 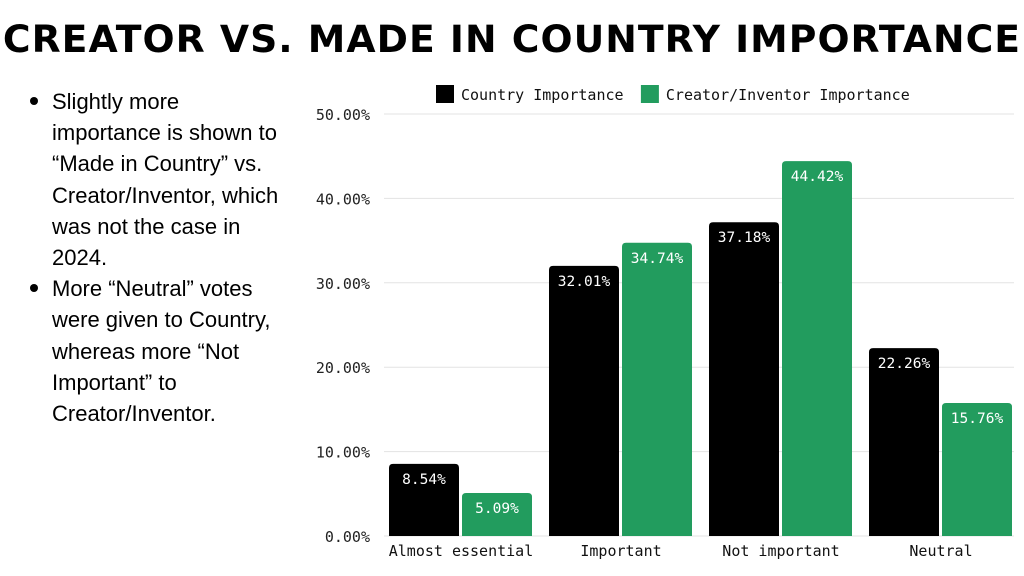 I want to click on legend-label: Country Importance, so click(x=542, y=95).